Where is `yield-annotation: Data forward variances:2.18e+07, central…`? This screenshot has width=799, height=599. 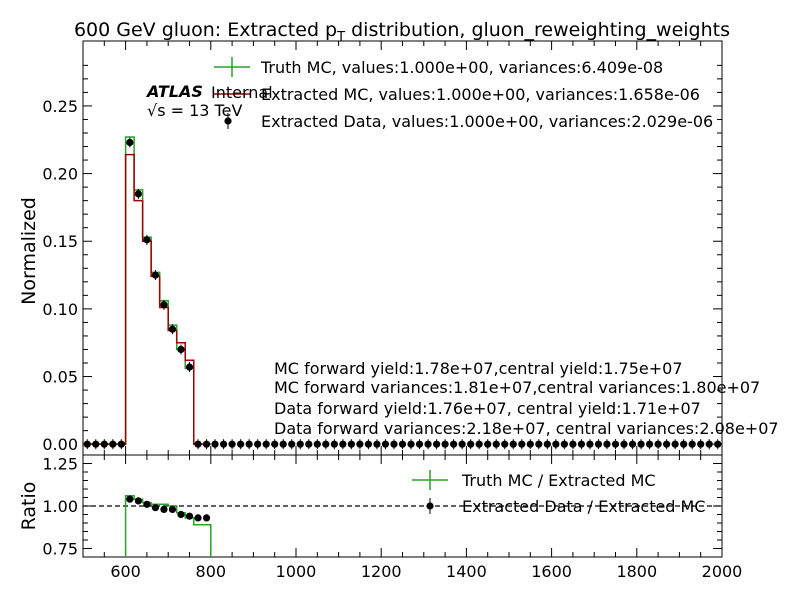
yield-annotation: Data forward variances:2.18e+07, central… is located at coordinates (526, 428).